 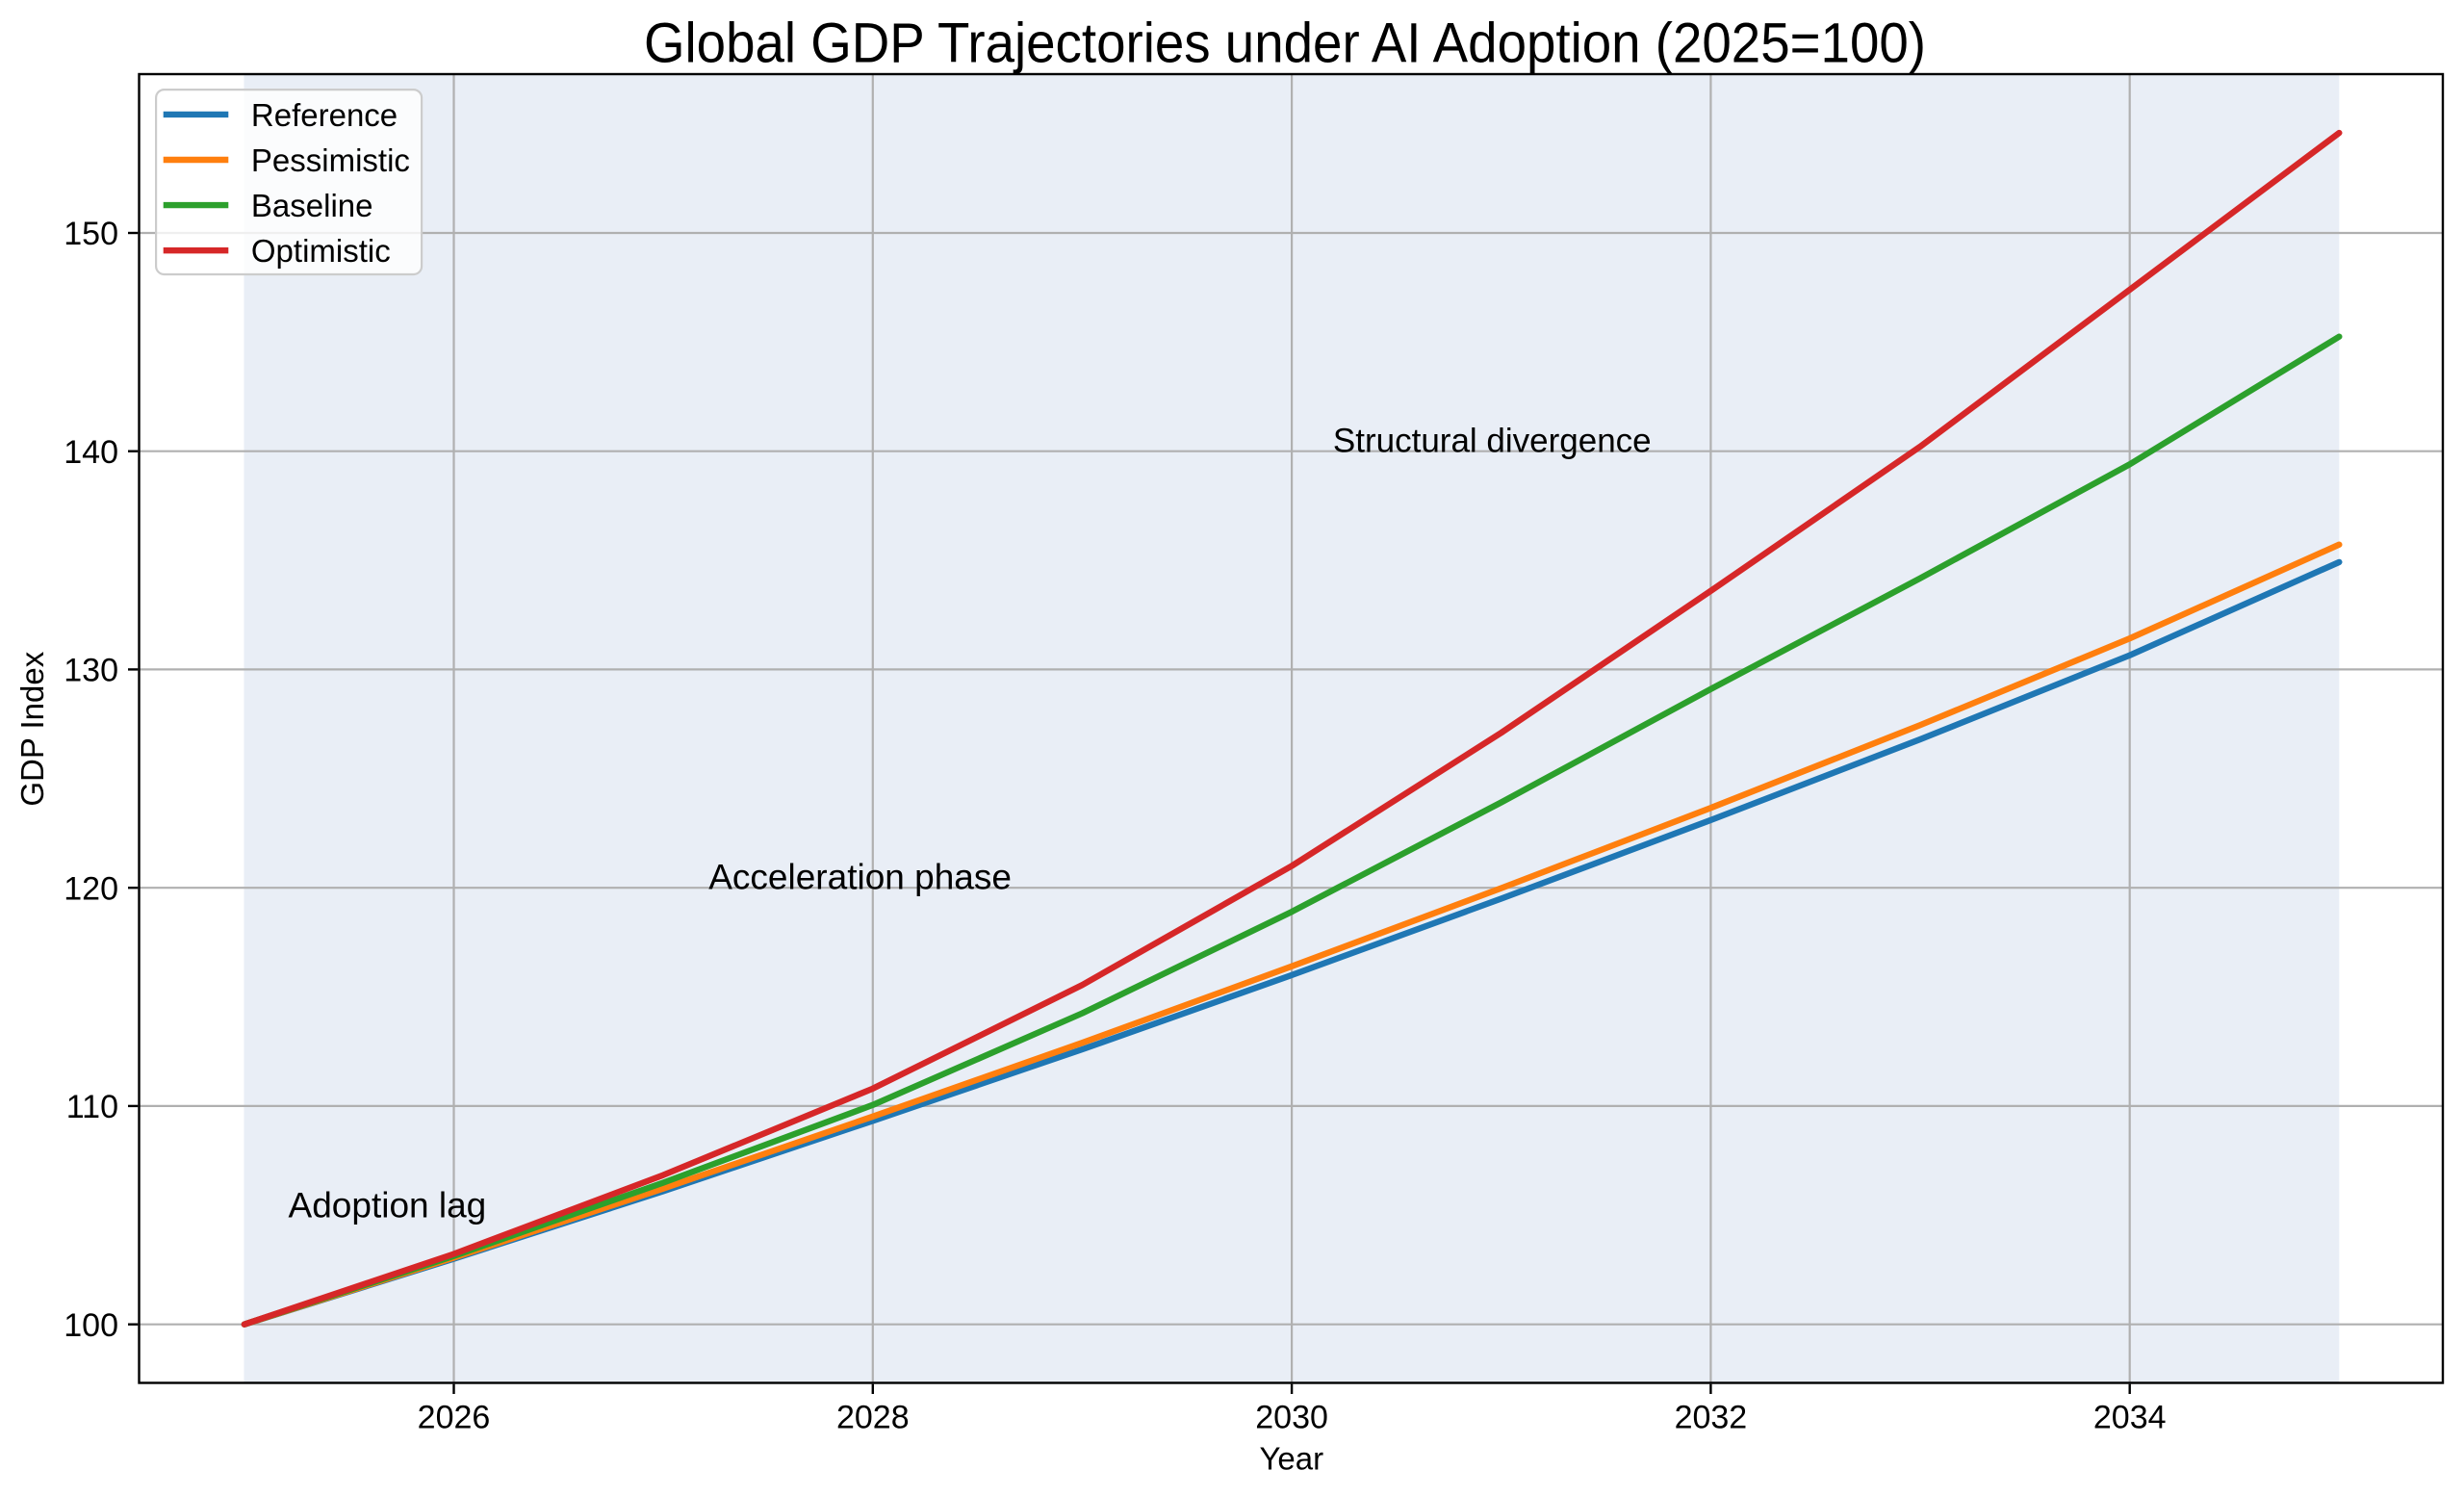 I want to click on svg-text: Acceleration phase, so click(x=860, y=878).